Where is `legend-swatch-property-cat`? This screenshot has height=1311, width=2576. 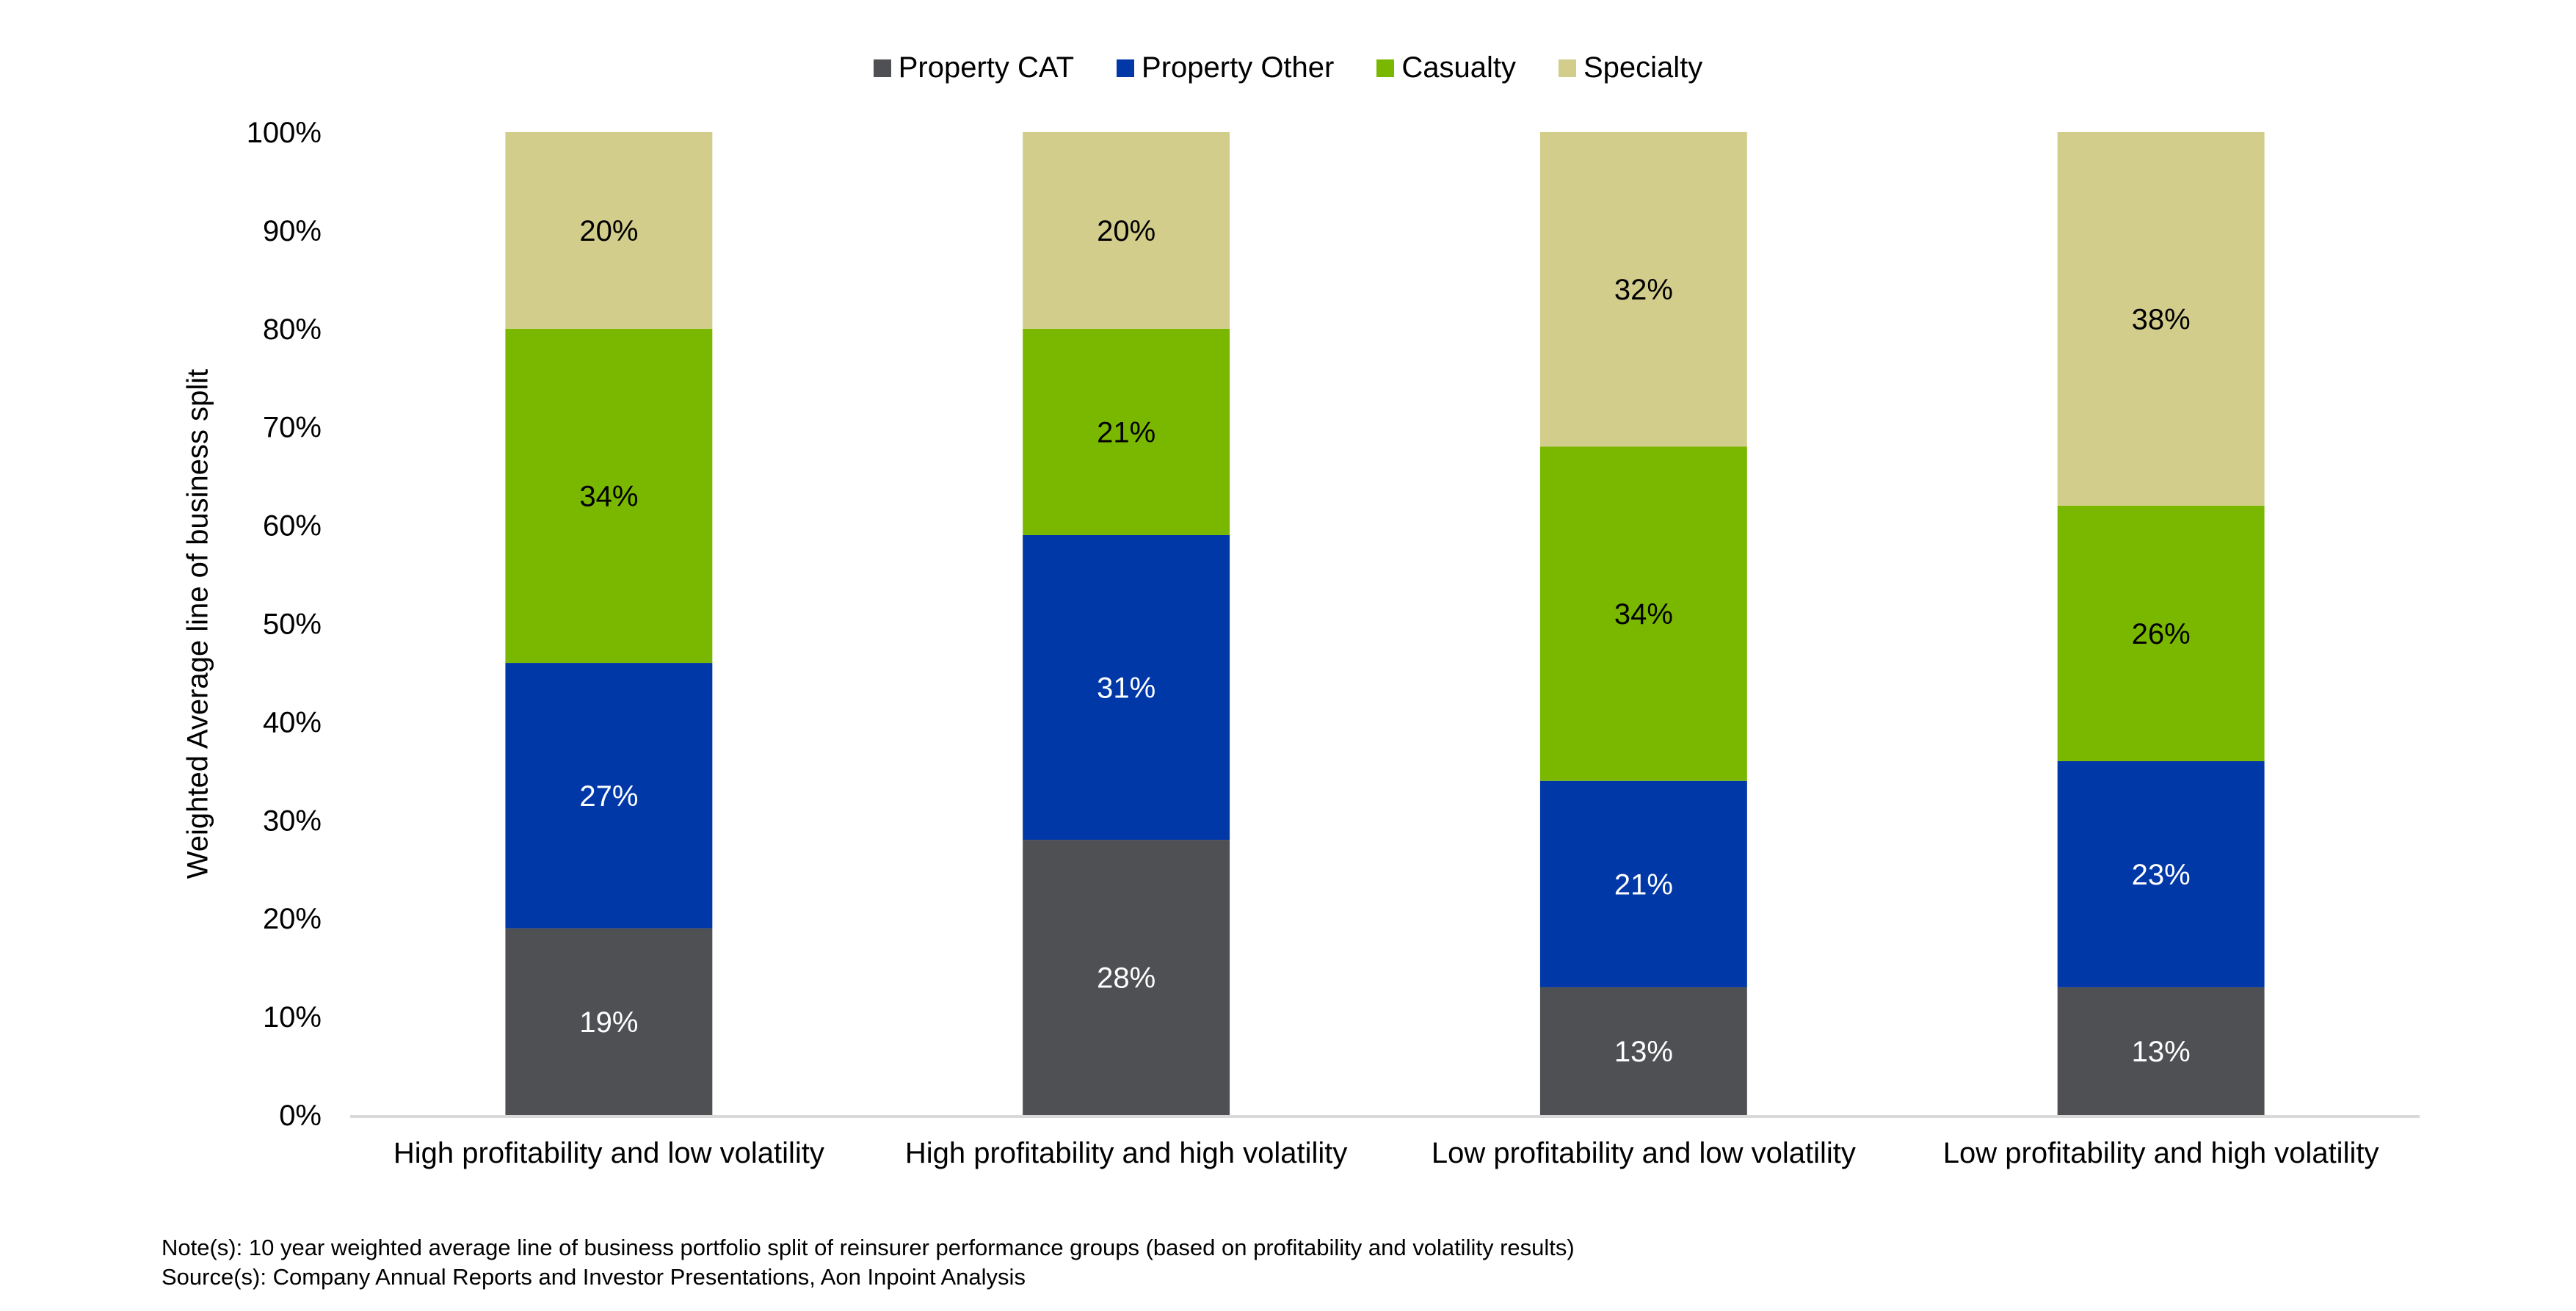 legend-swatch-property-cat is located at coordinates (882, 68).